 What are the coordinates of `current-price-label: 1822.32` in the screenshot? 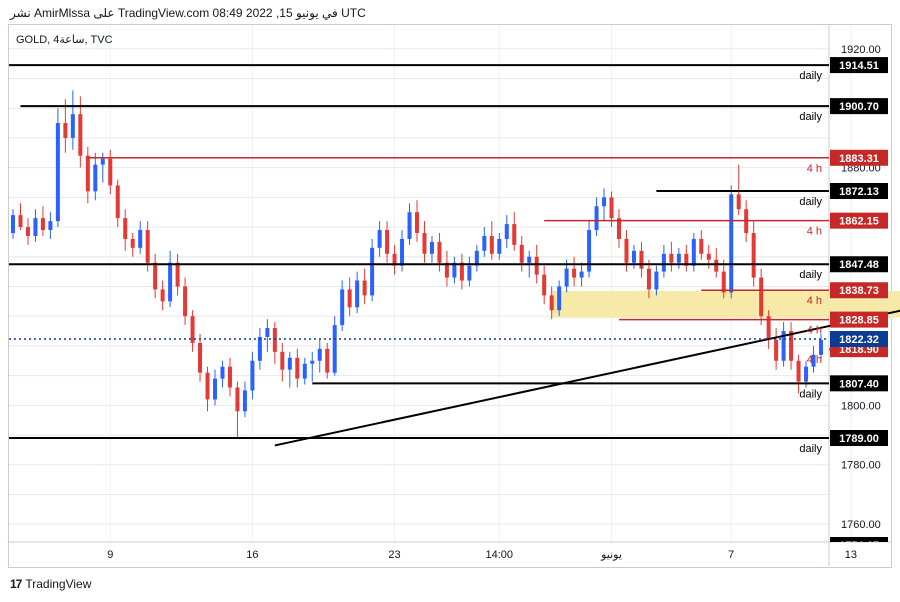 It's located at (859, 340).